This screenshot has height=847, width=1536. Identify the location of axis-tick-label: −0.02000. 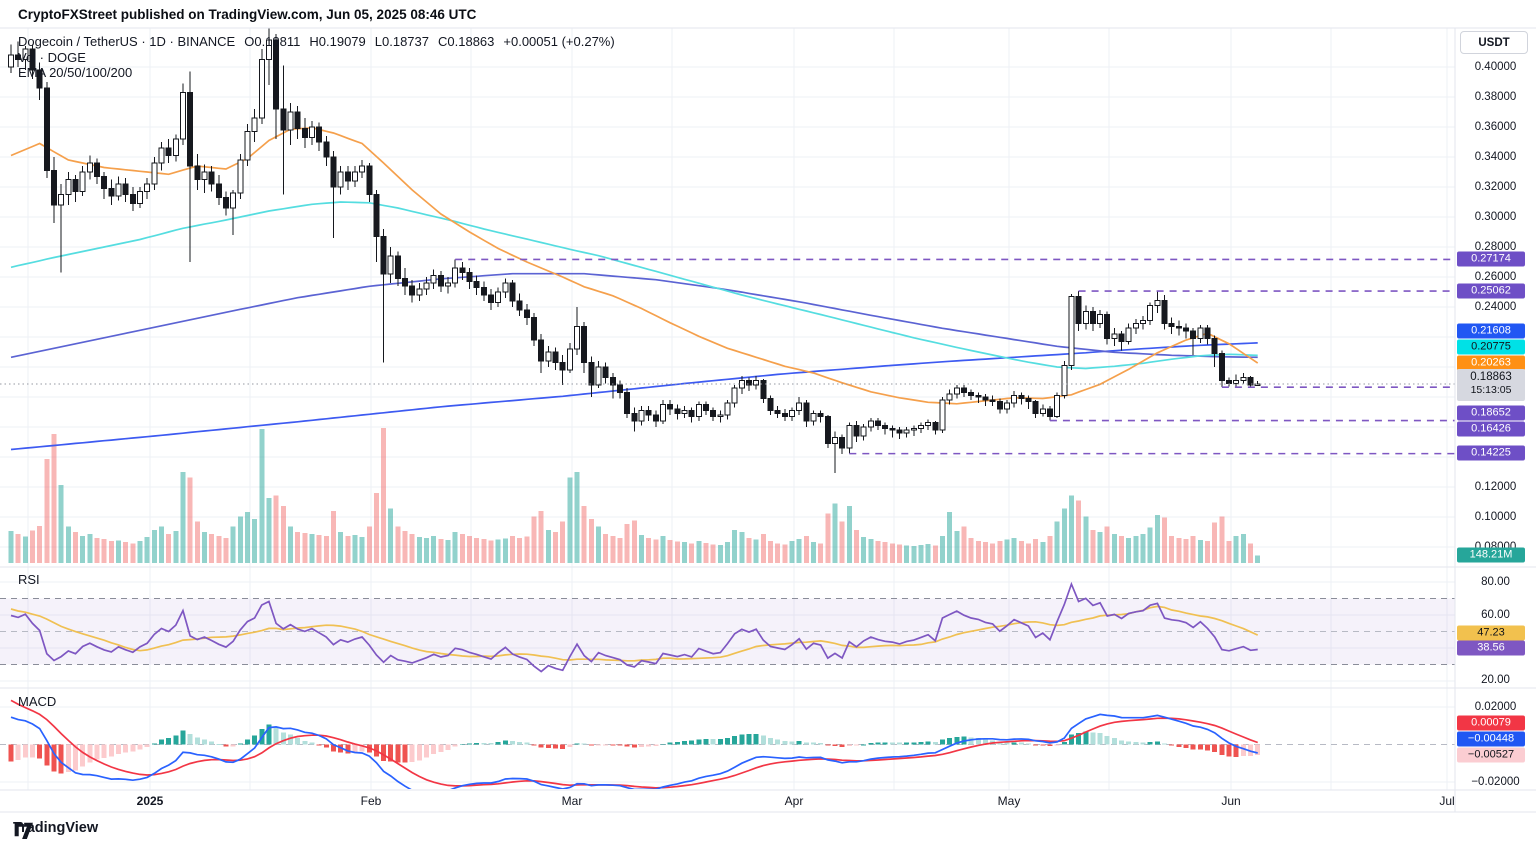
(1495, 782).